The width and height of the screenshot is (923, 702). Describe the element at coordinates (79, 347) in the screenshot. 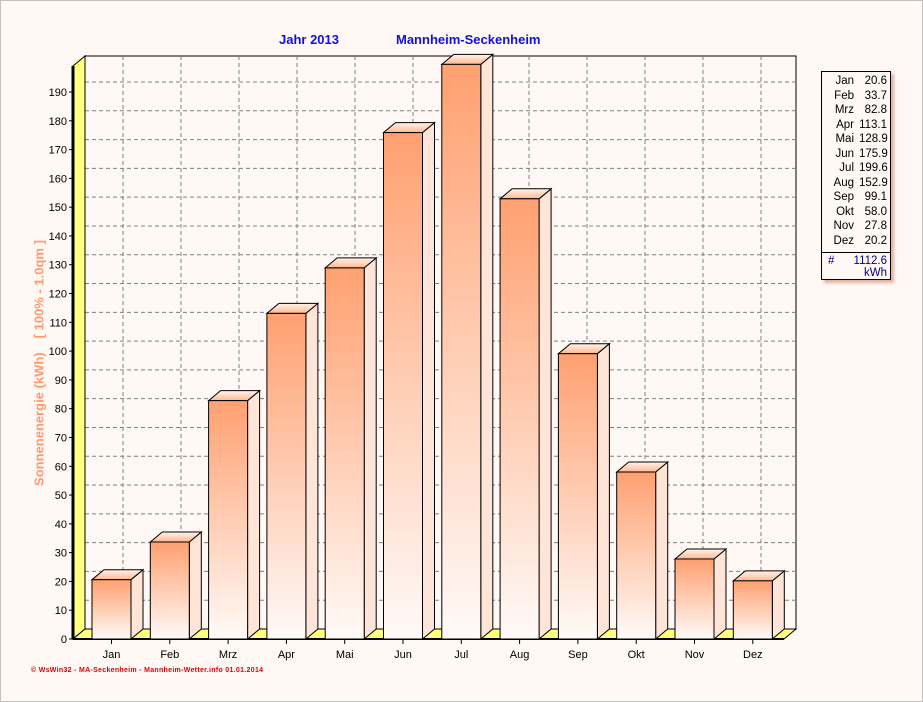

I see `left-wall` at that location.